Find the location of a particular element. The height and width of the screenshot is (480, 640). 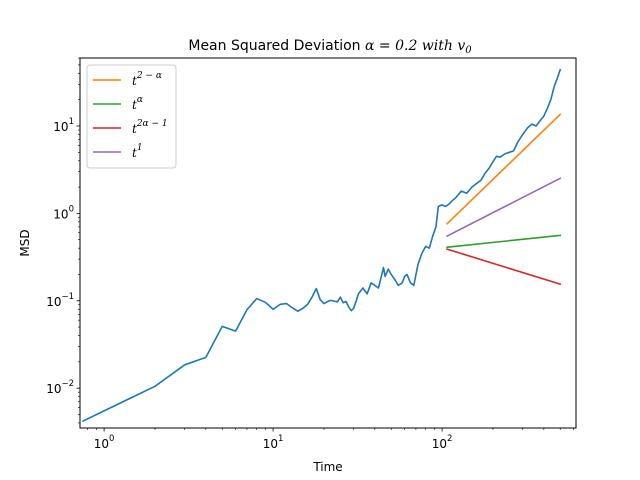

legend: t2 − α tα t2α − 1 t1 is located at coordinates (131, 116).